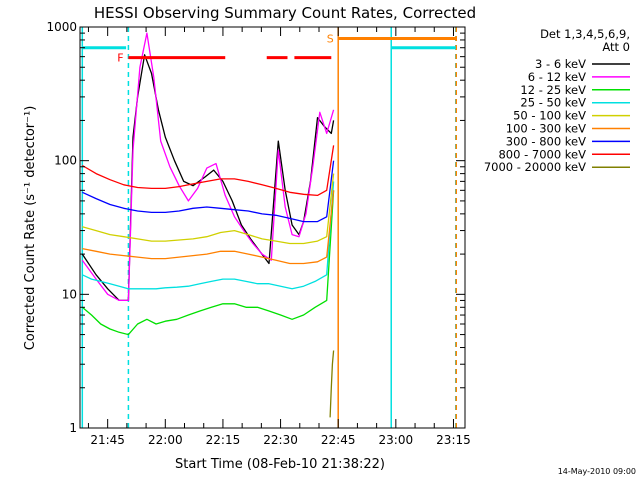  What do you see at coordinates (120, 58) in the screenshot?
I see `flag-label-F: F` at bounding box center [120, 58].